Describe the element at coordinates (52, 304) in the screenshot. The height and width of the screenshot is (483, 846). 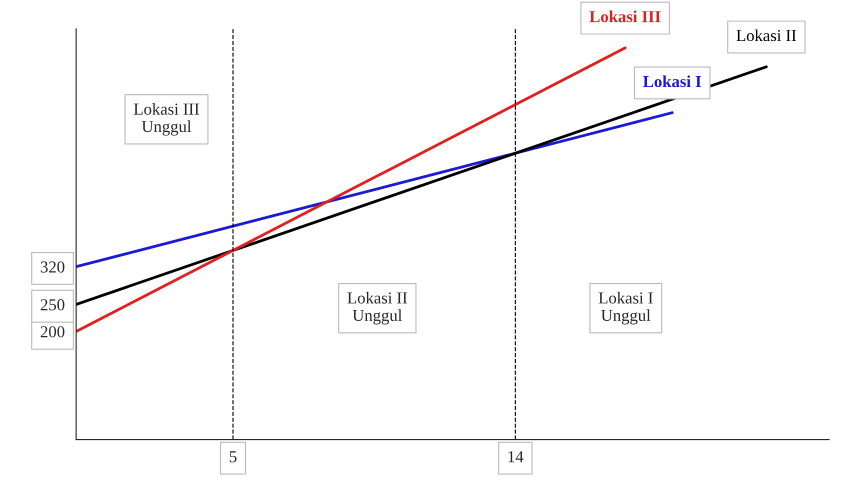
I see `y-tick-label: 250` at that location.